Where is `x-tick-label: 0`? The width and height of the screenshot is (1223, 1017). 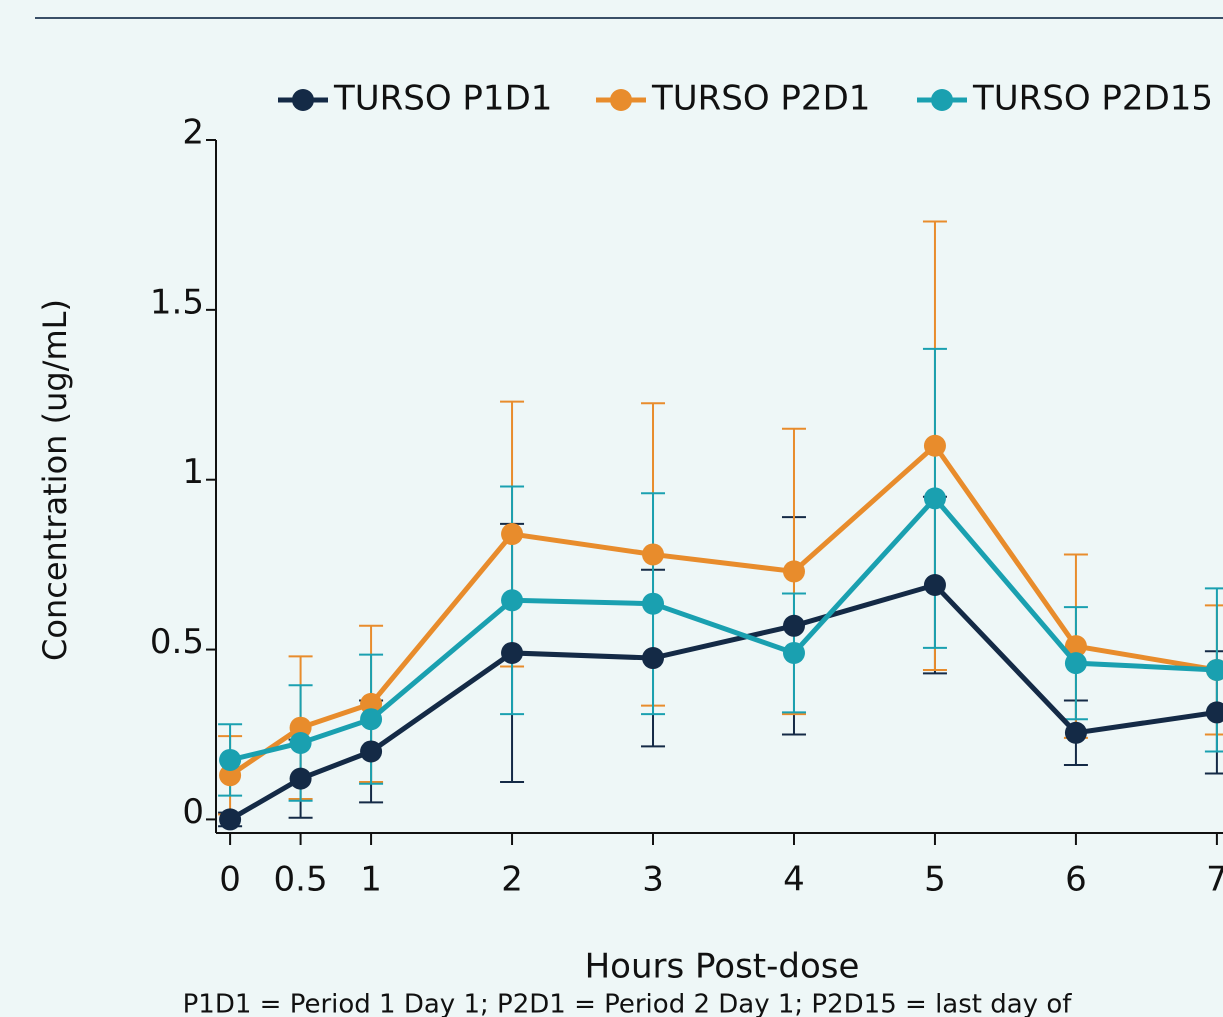
x-tick-label: 0 is located at coordinates (230, 880).